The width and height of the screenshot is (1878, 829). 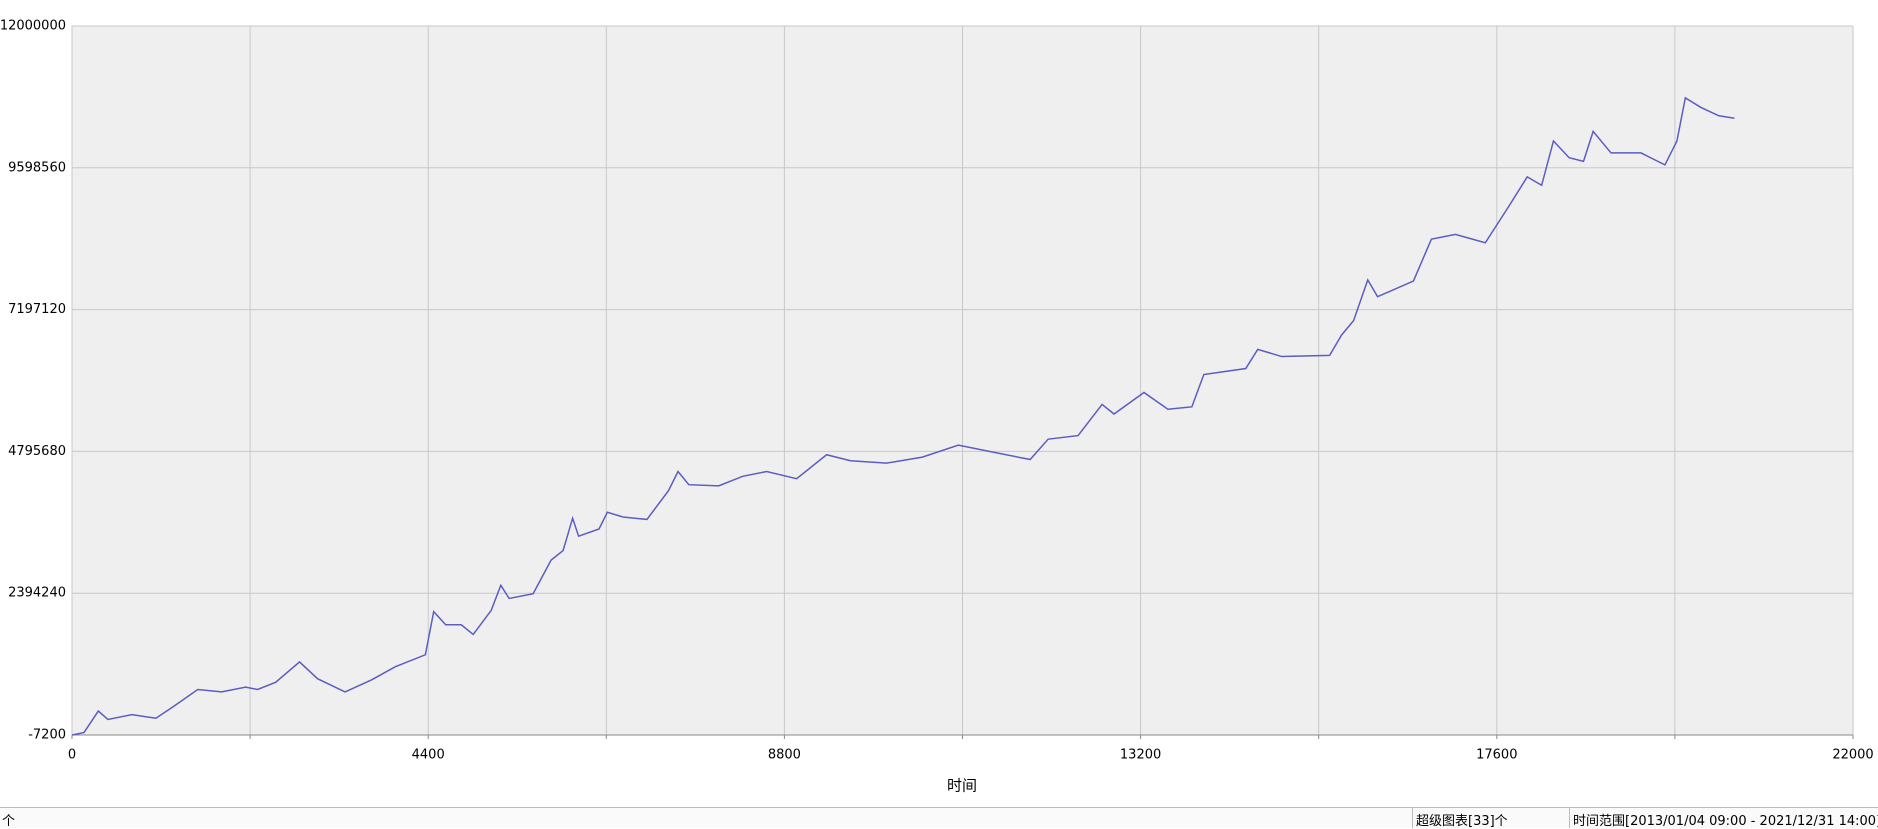 I want to click on status-charts: 超级图表[33]个, so click(x=1462, y=821).